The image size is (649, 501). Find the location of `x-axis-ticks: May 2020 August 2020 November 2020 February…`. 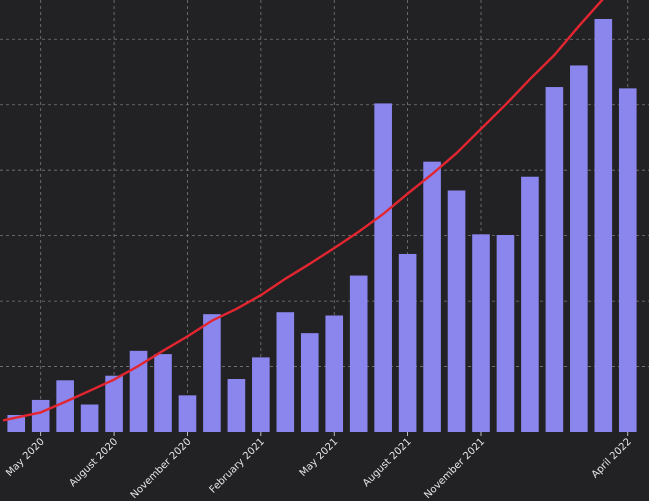

x-axis-ticks: May 2020 August 2020 November 2020 February… is located at coordinates (319, 466).